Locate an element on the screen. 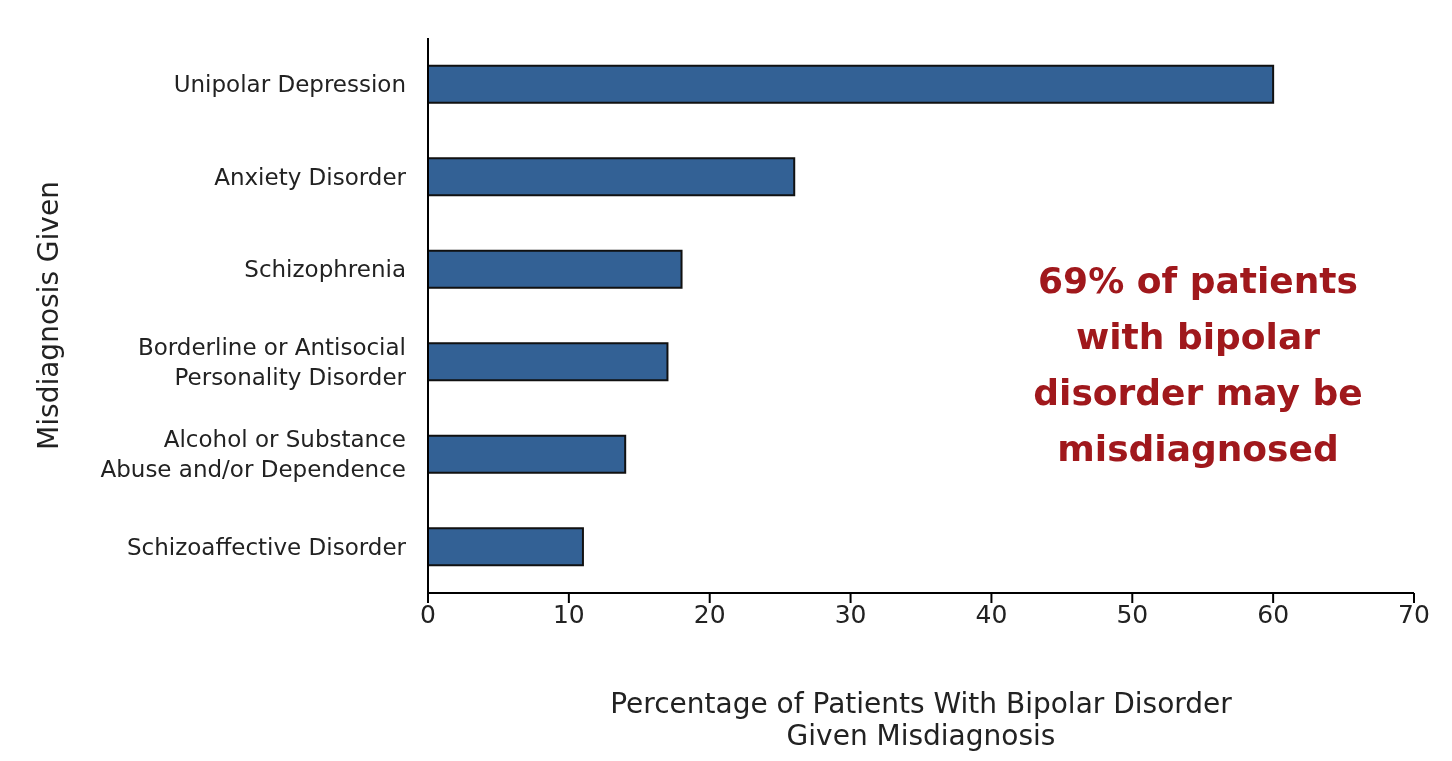 The image size is (1452, 761). y-tick-label: Borderline or Antisocial Personality Disorder is located at coordinates (272, 361).